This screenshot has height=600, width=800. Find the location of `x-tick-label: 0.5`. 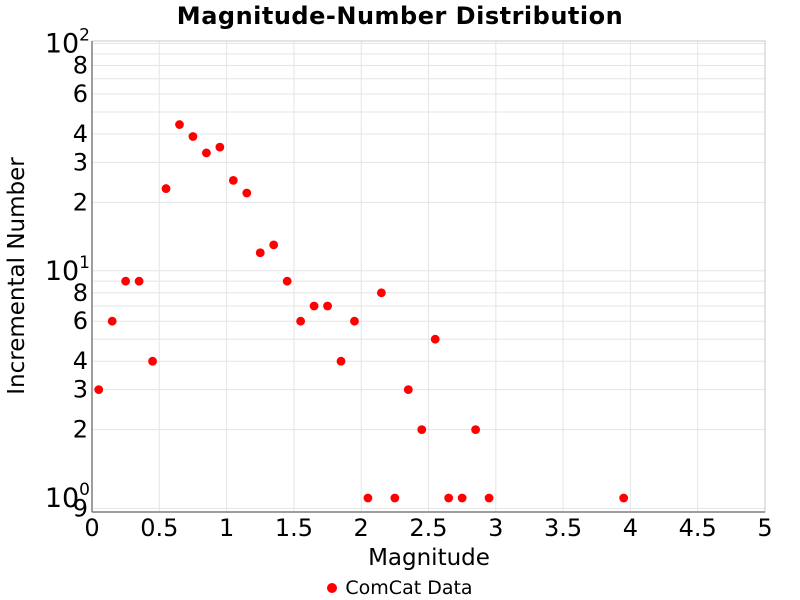

x-tick-label: 0.5 is located at coordinates (159, 528).